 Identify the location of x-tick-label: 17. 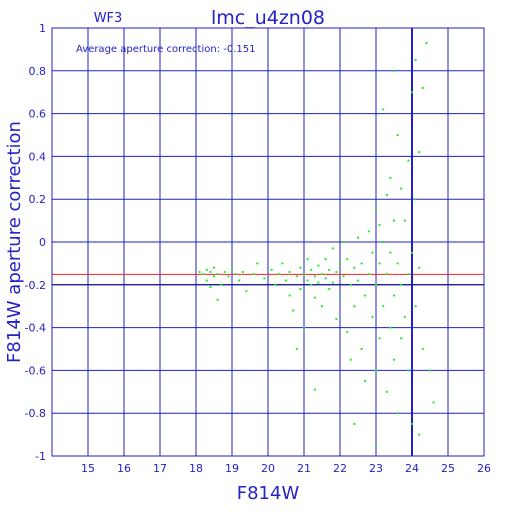
(160, 468).